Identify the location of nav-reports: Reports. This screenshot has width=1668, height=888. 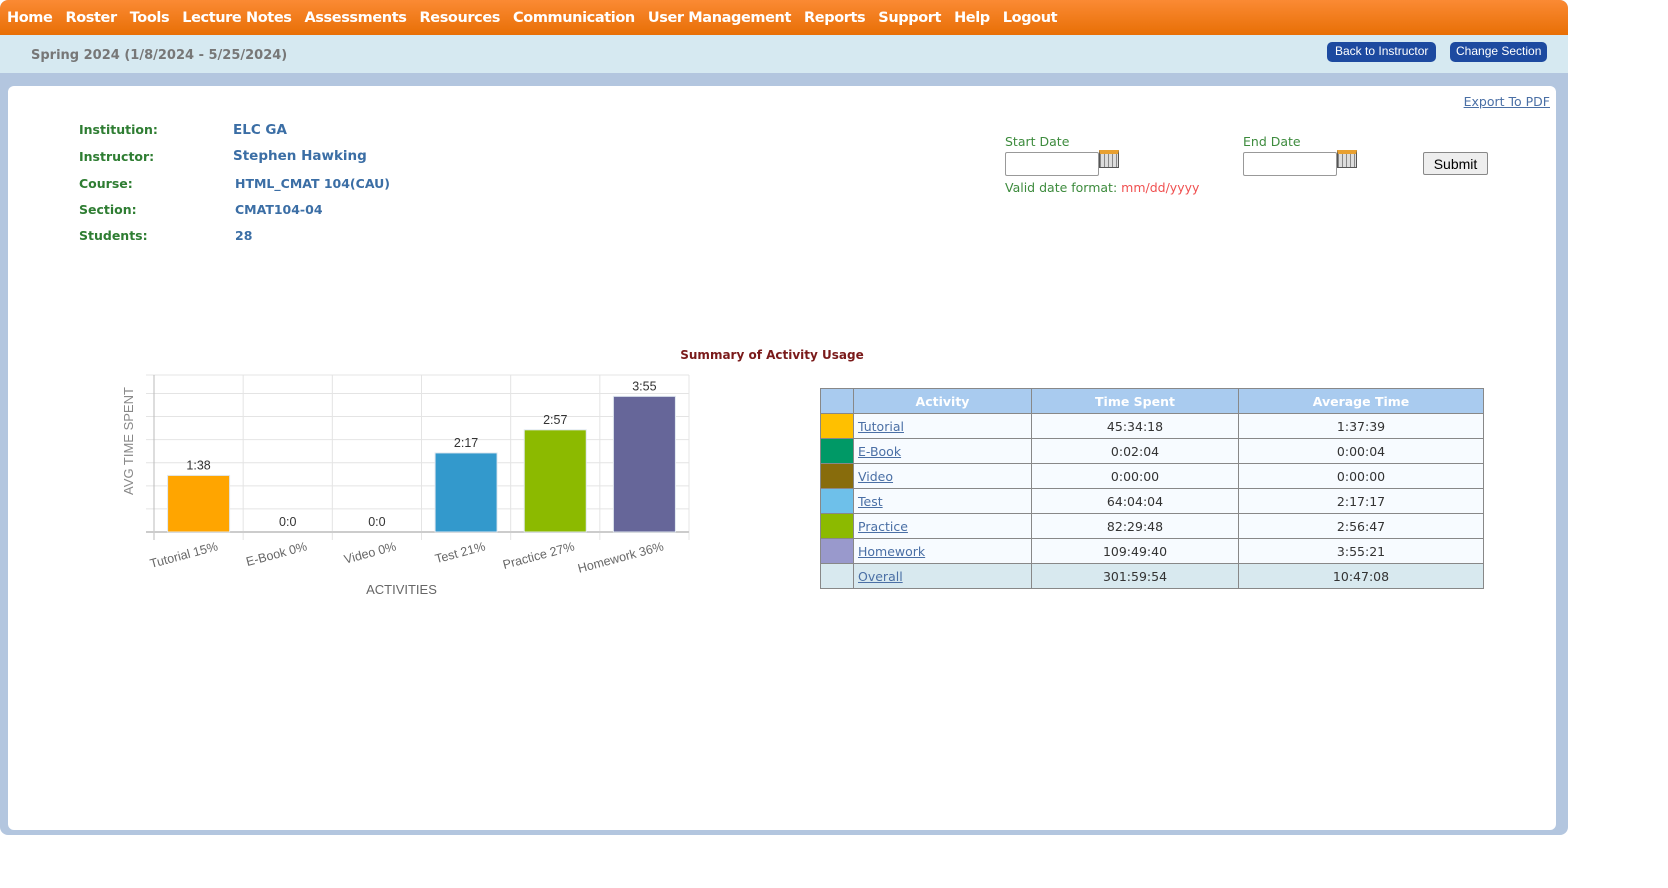
(835, 17).